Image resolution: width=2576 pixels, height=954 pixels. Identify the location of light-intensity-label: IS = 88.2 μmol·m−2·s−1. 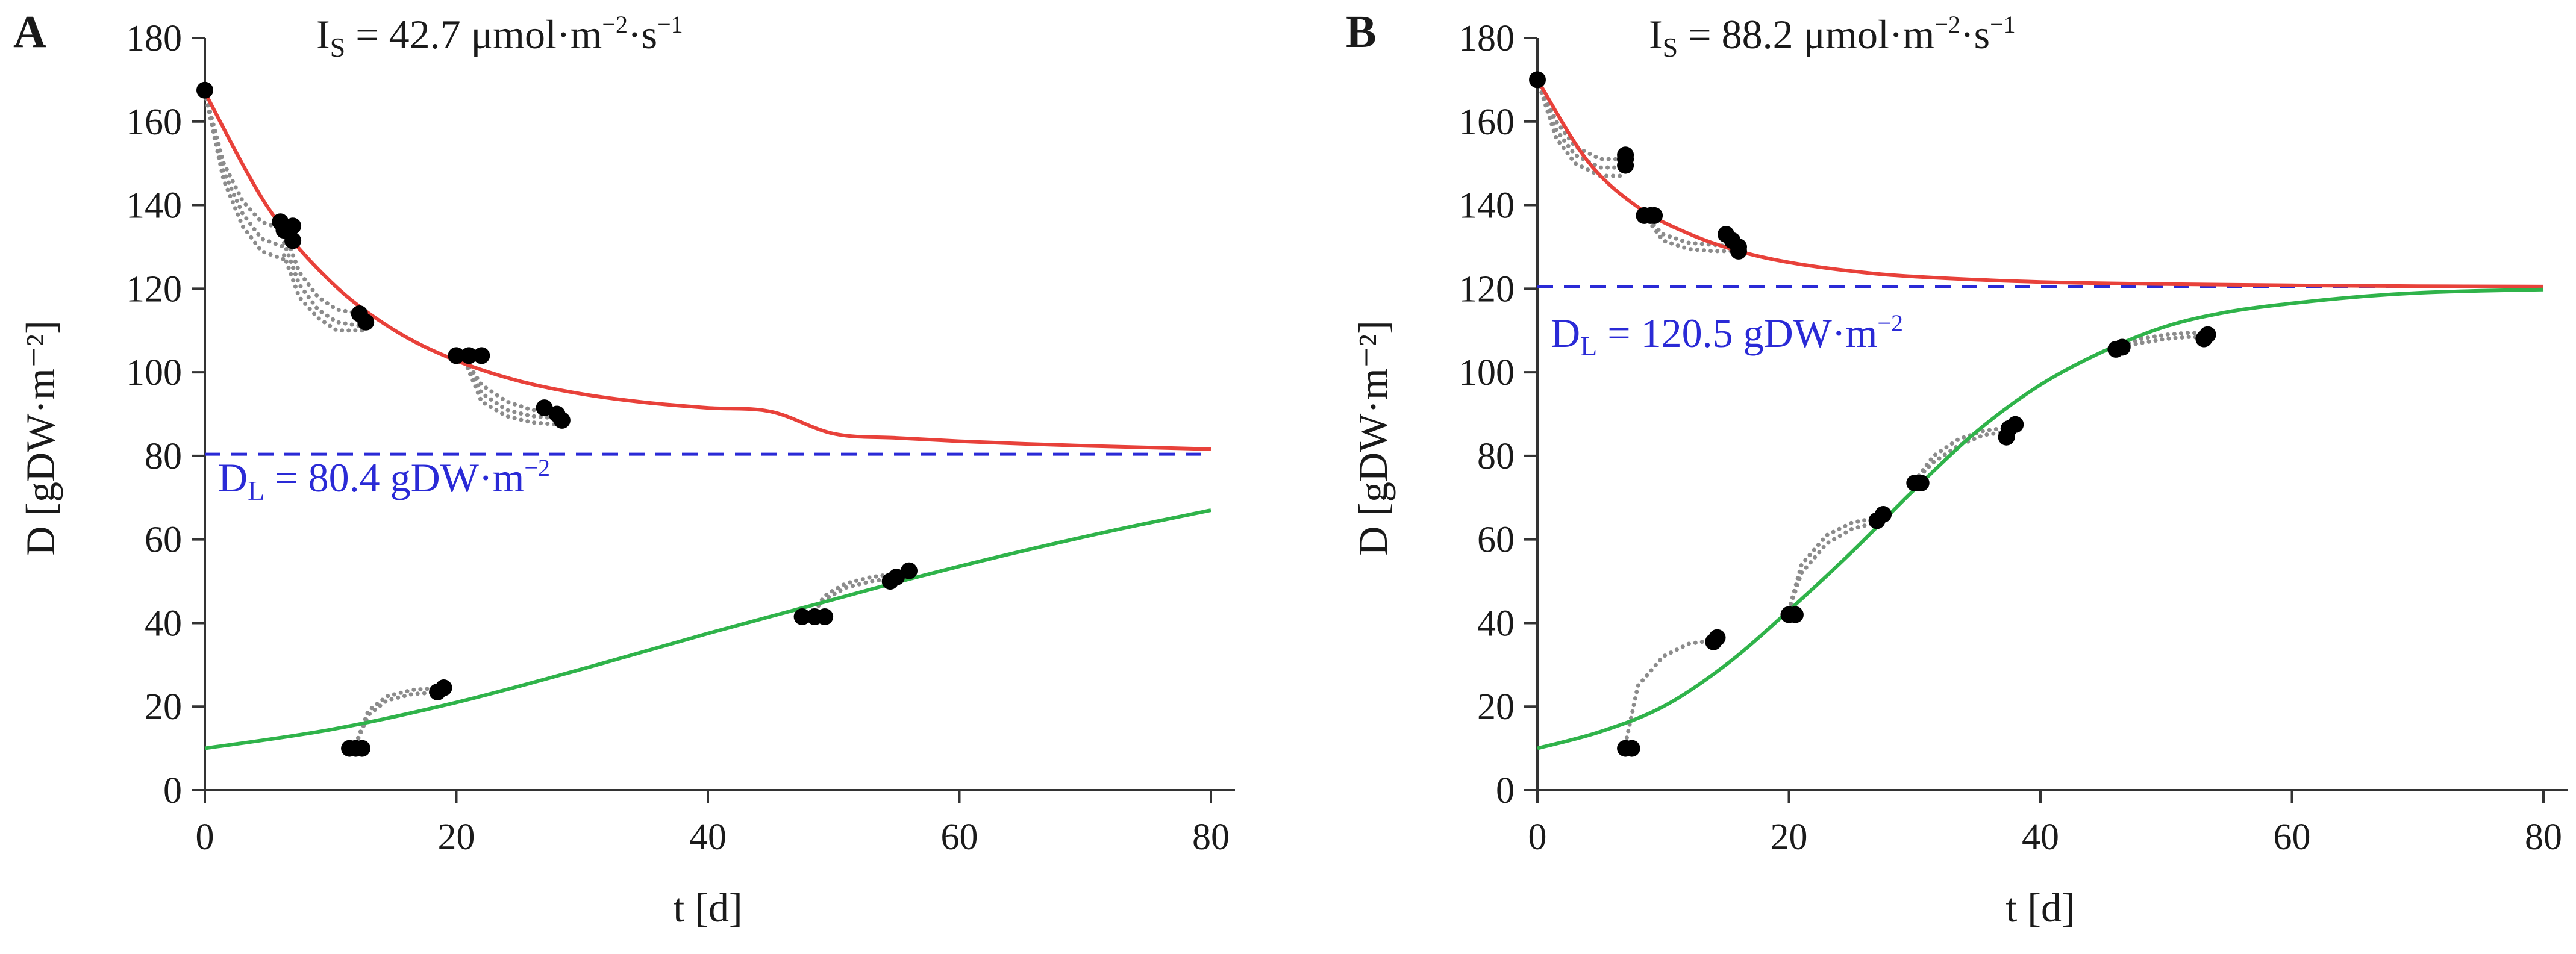
(1832, 37).